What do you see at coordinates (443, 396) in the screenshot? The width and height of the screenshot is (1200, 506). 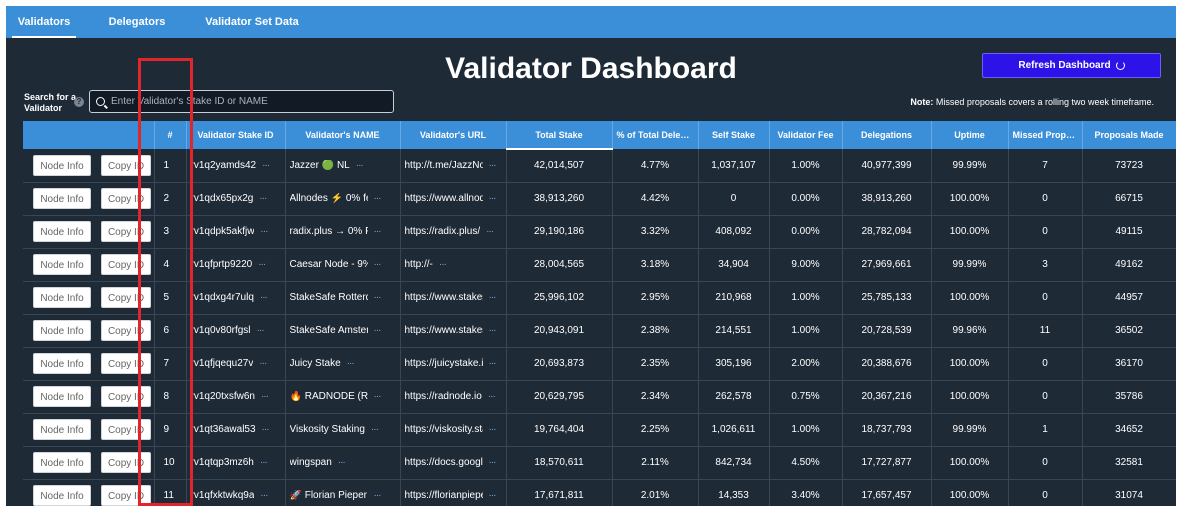 I see `validator-url: https://radnode.io` at bounding box center [443, 396].